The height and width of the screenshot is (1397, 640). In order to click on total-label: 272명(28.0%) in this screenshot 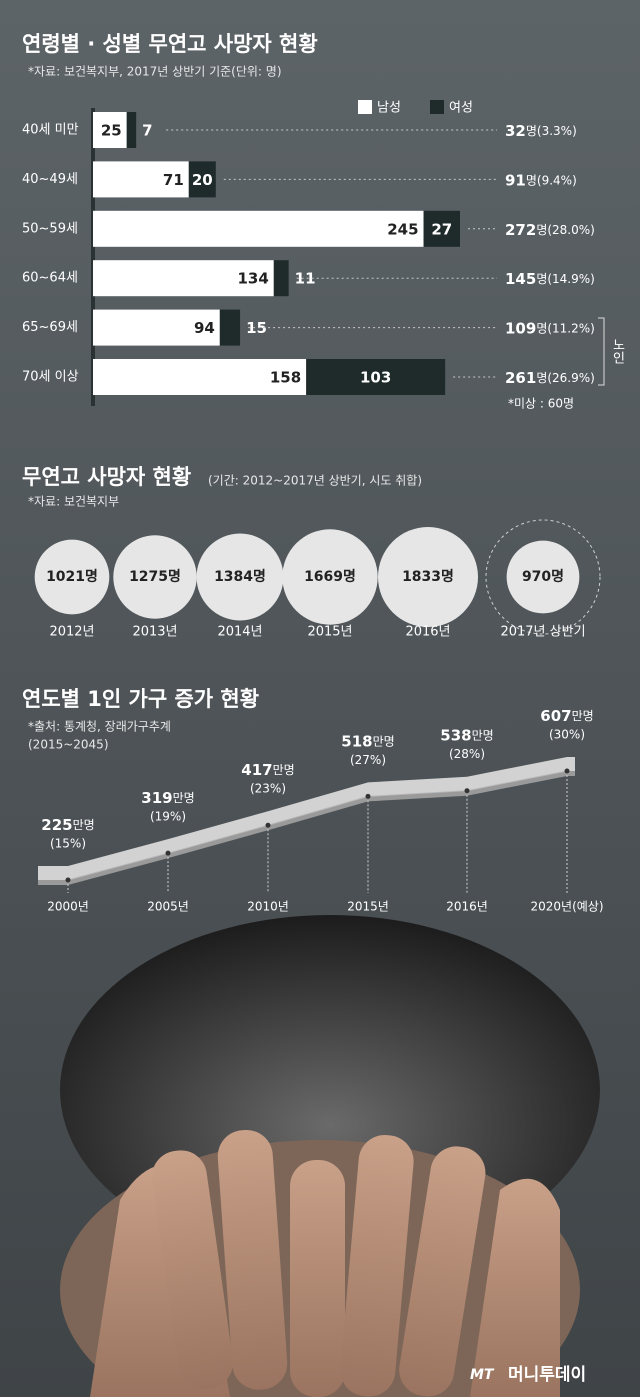, I will do `click(550, 229)`.